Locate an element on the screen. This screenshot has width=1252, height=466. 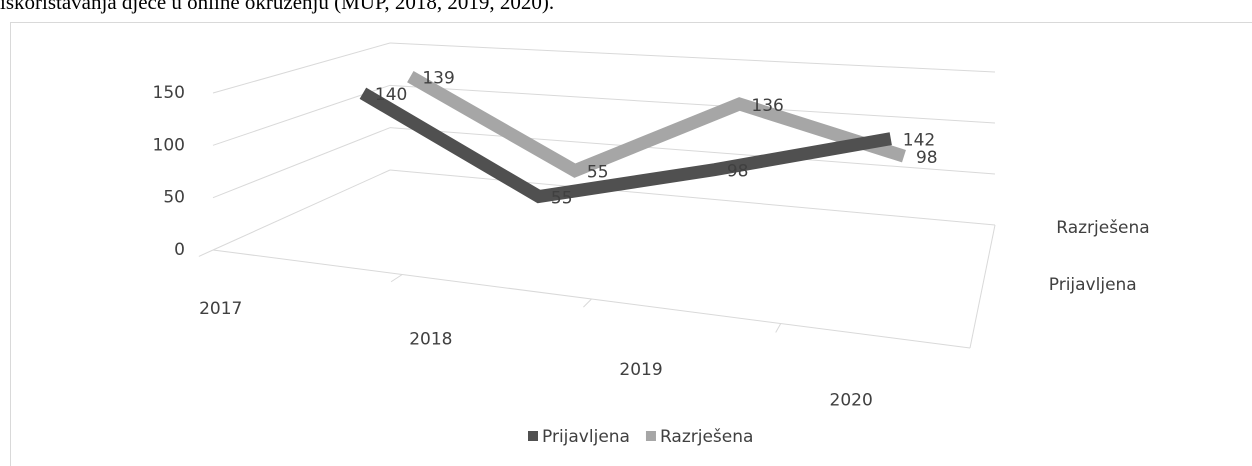
data-label: 136 is located at coordinates (767, 106).